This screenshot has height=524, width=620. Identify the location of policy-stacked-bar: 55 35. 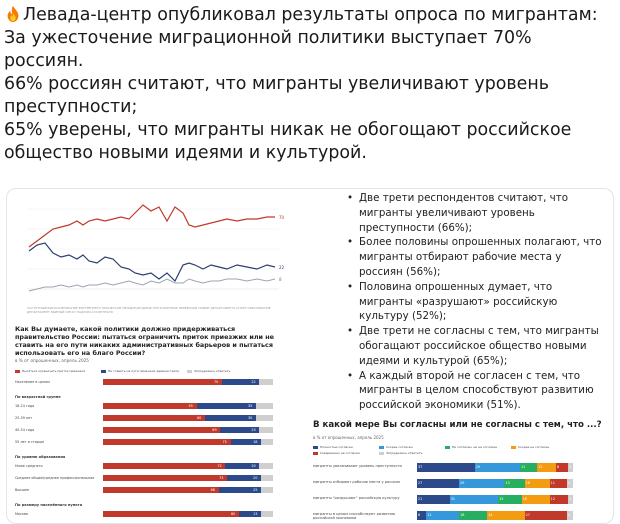
(188, 406).